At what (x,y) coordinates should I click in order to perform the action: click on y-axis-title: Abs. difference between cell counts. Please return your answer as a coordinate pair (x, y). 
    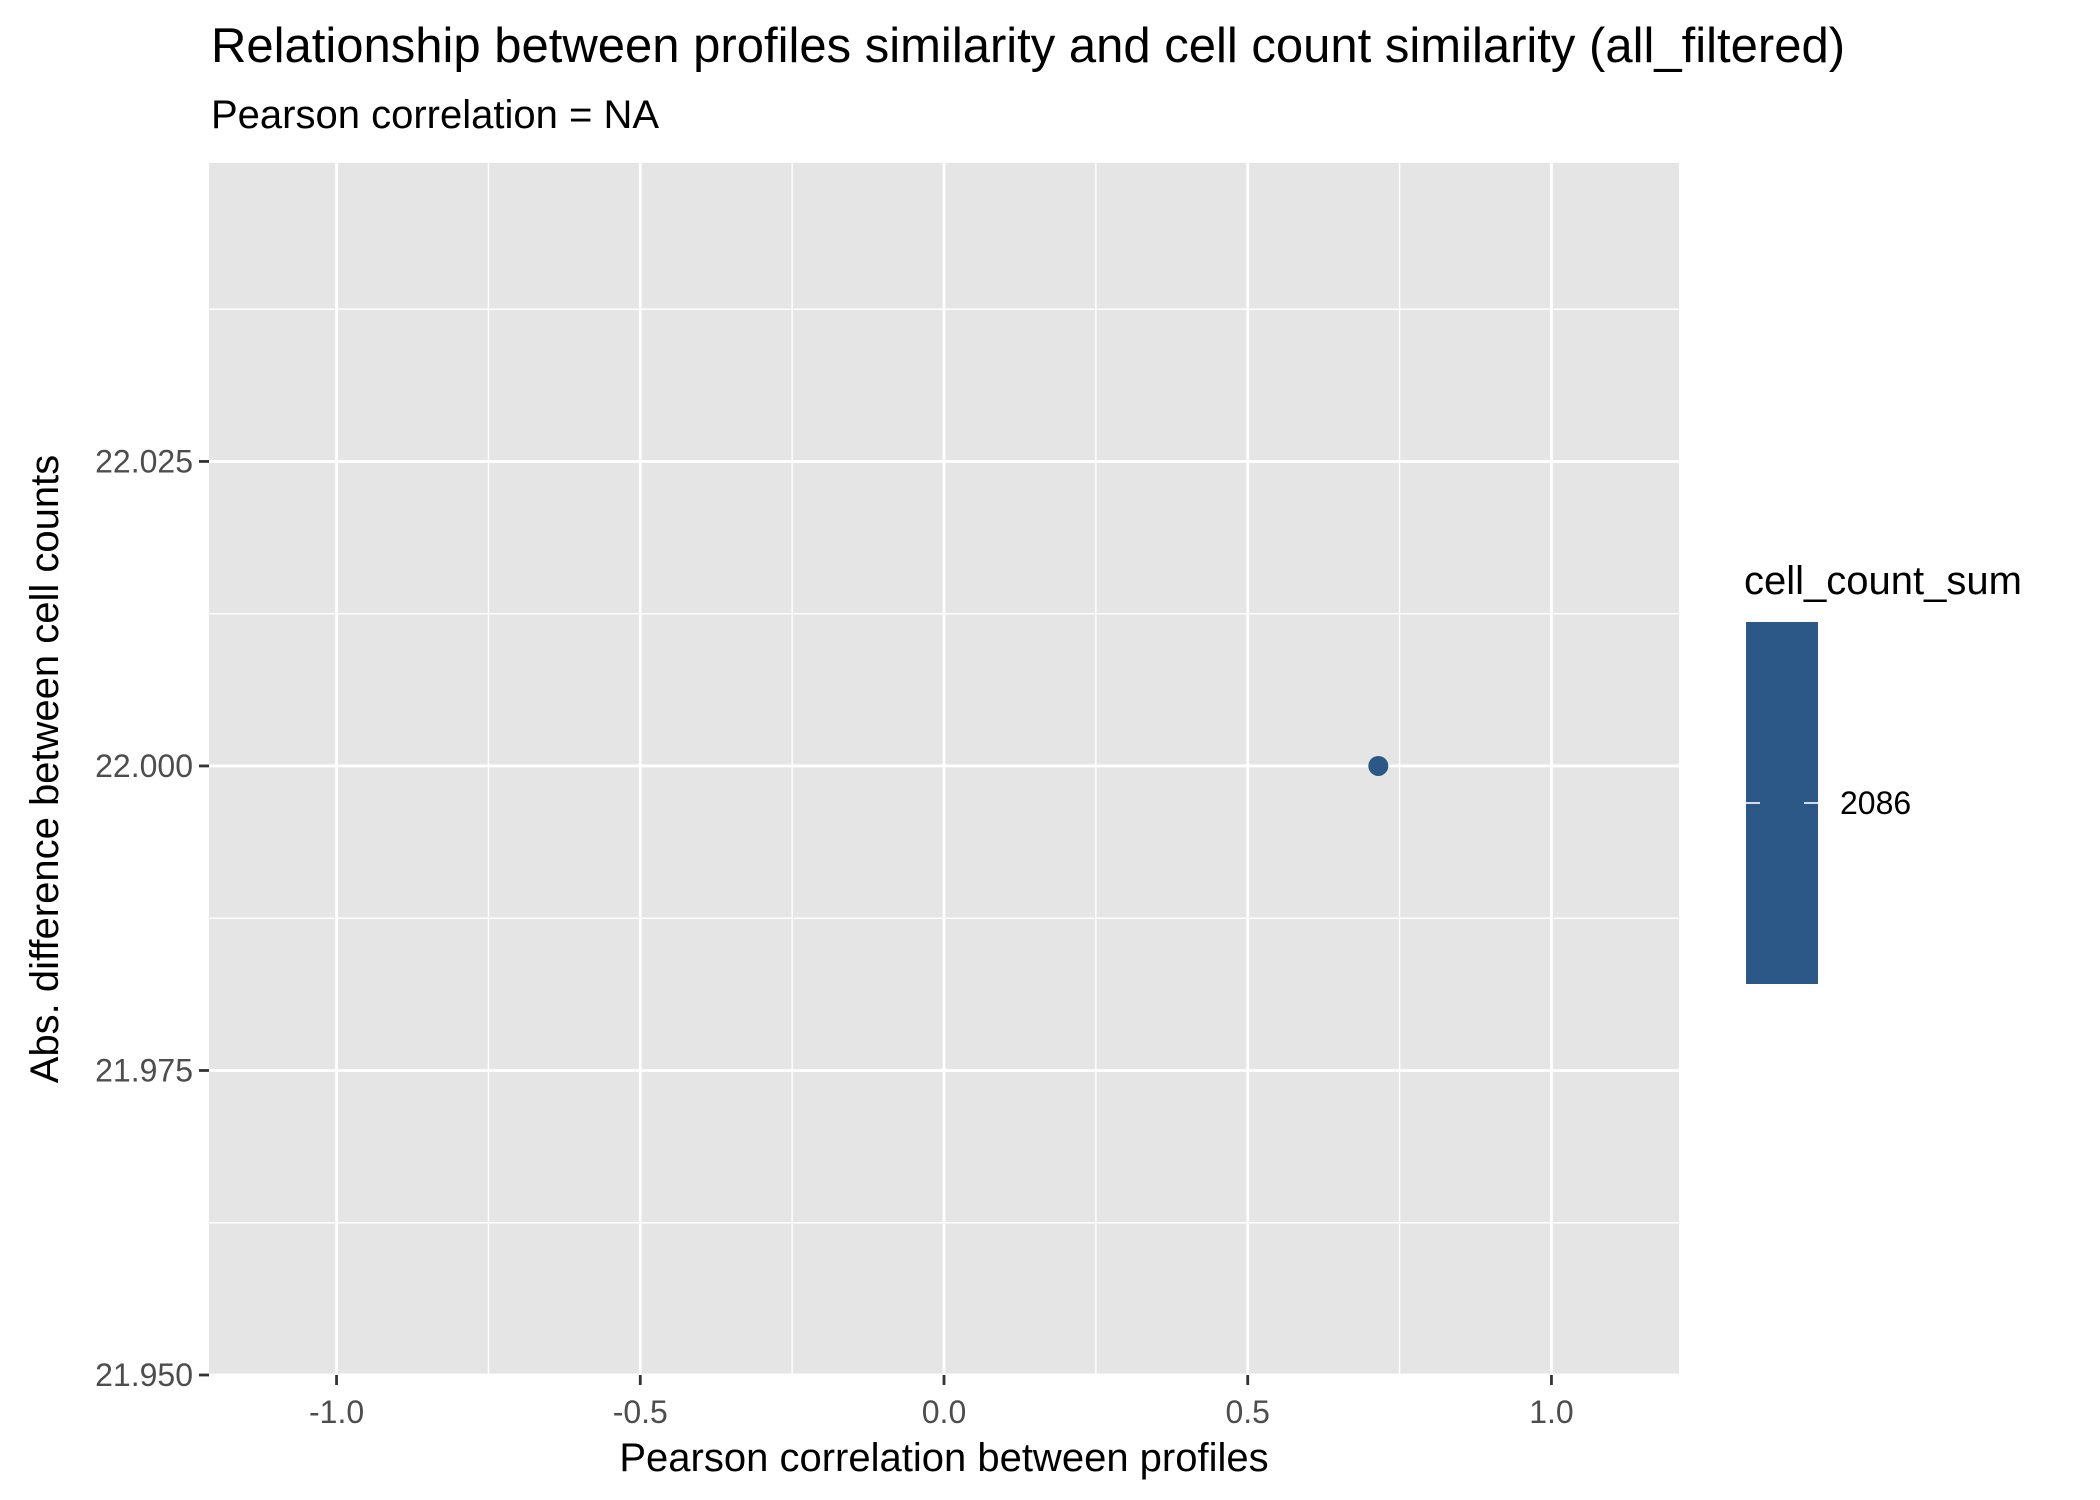
    Looking at the image, I should click on (45, 769).